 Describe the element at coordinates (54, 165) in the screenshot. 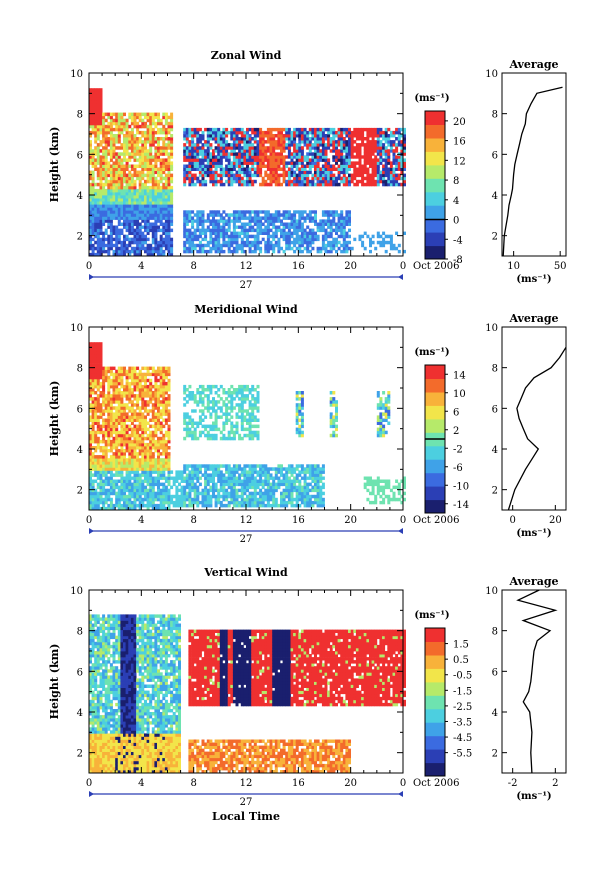

I see `y-axis-label: Height (km)` at that location.